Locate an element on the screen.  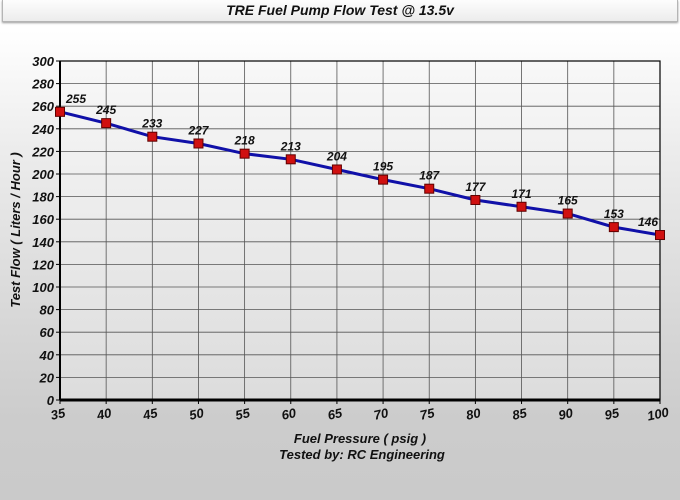
y-tick-label: 280 is located at coordinates (42, 84).